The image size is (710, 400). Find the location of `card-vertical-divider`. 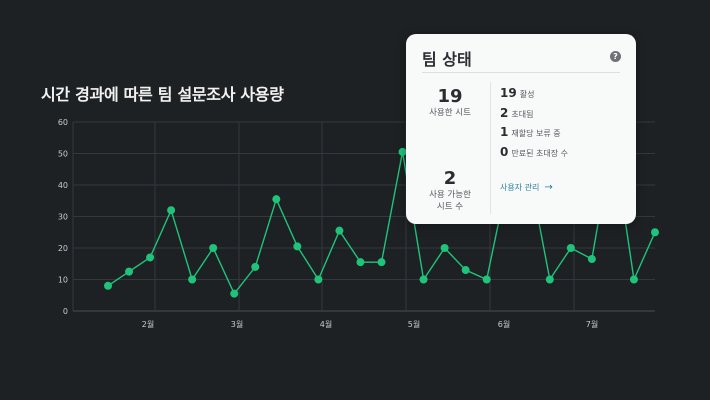

card-vertical-divider is located at coordinates (490, 148).